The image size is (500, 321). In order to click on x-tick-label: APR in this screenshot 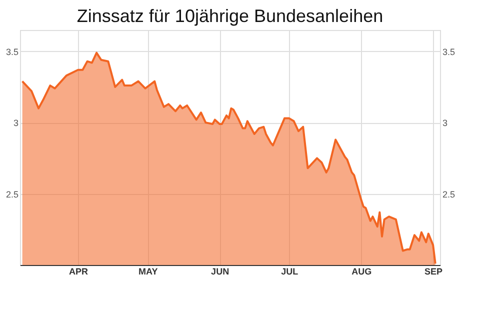, I will do `click(79, 271)`.